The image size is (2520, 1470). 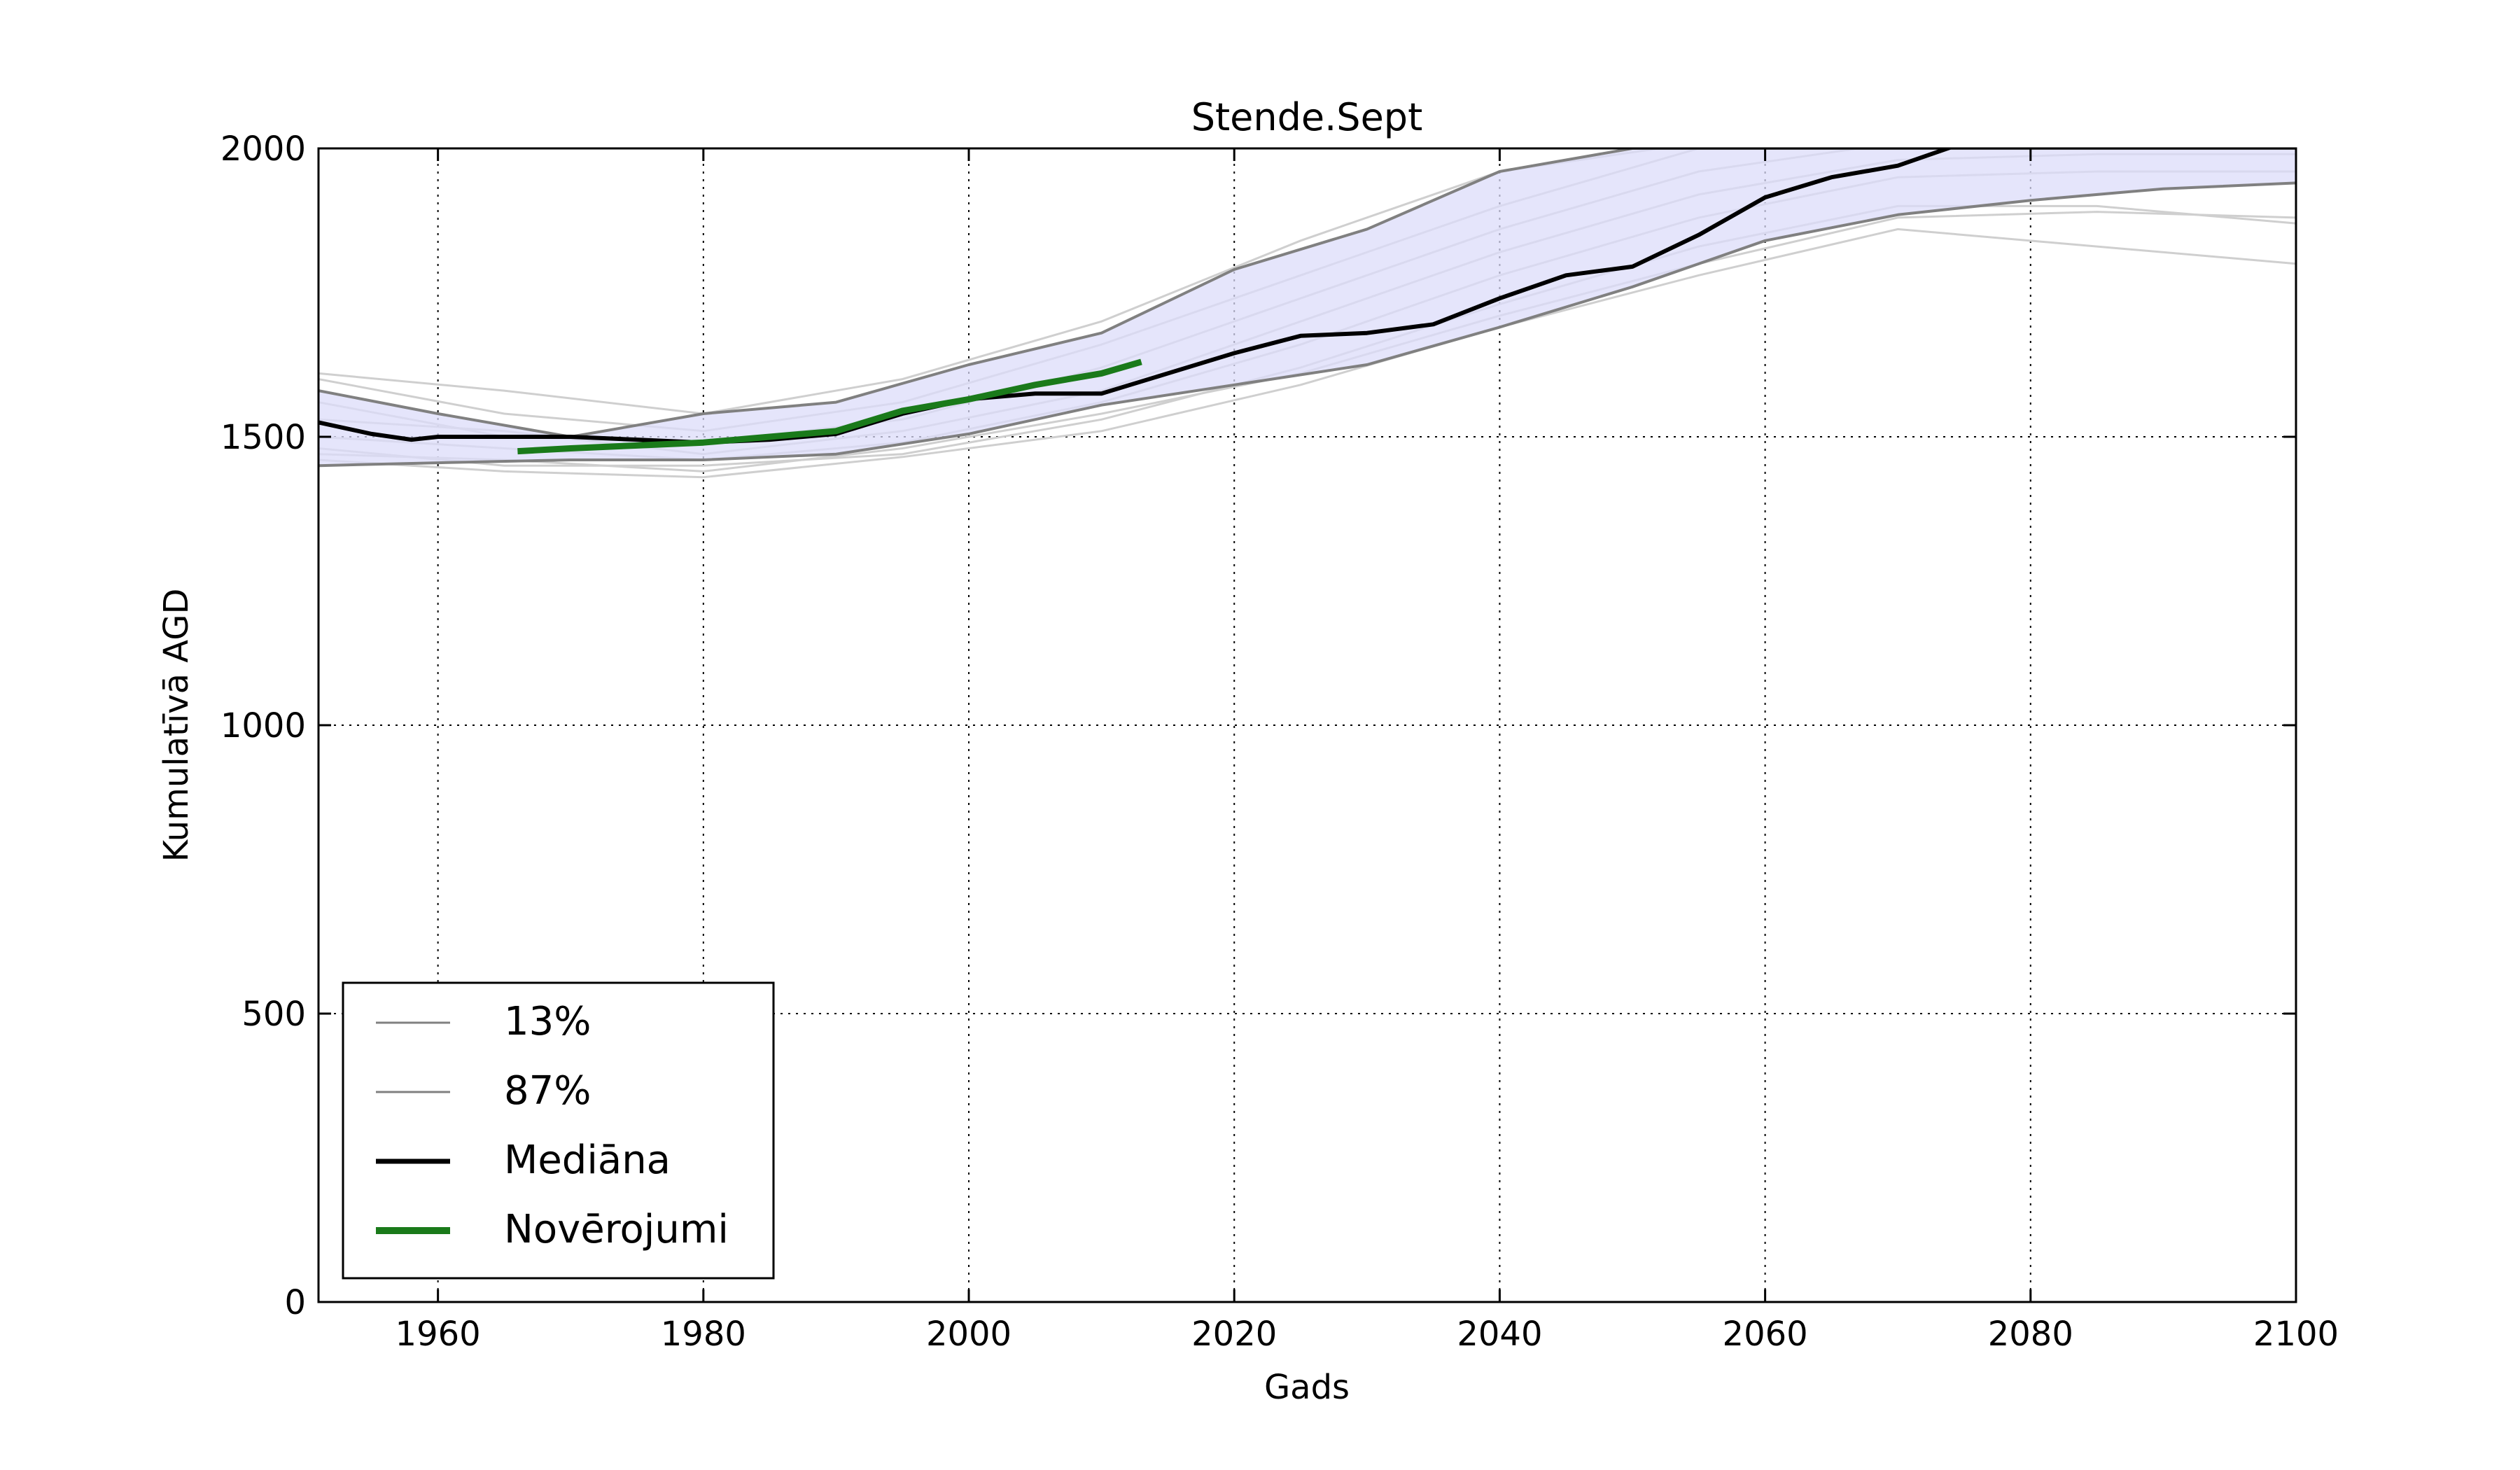 What do you see at coordinates (438, 1334) in the screenshot?
I see `x-tick-label: 1960` at bounding box center [438, 1334].